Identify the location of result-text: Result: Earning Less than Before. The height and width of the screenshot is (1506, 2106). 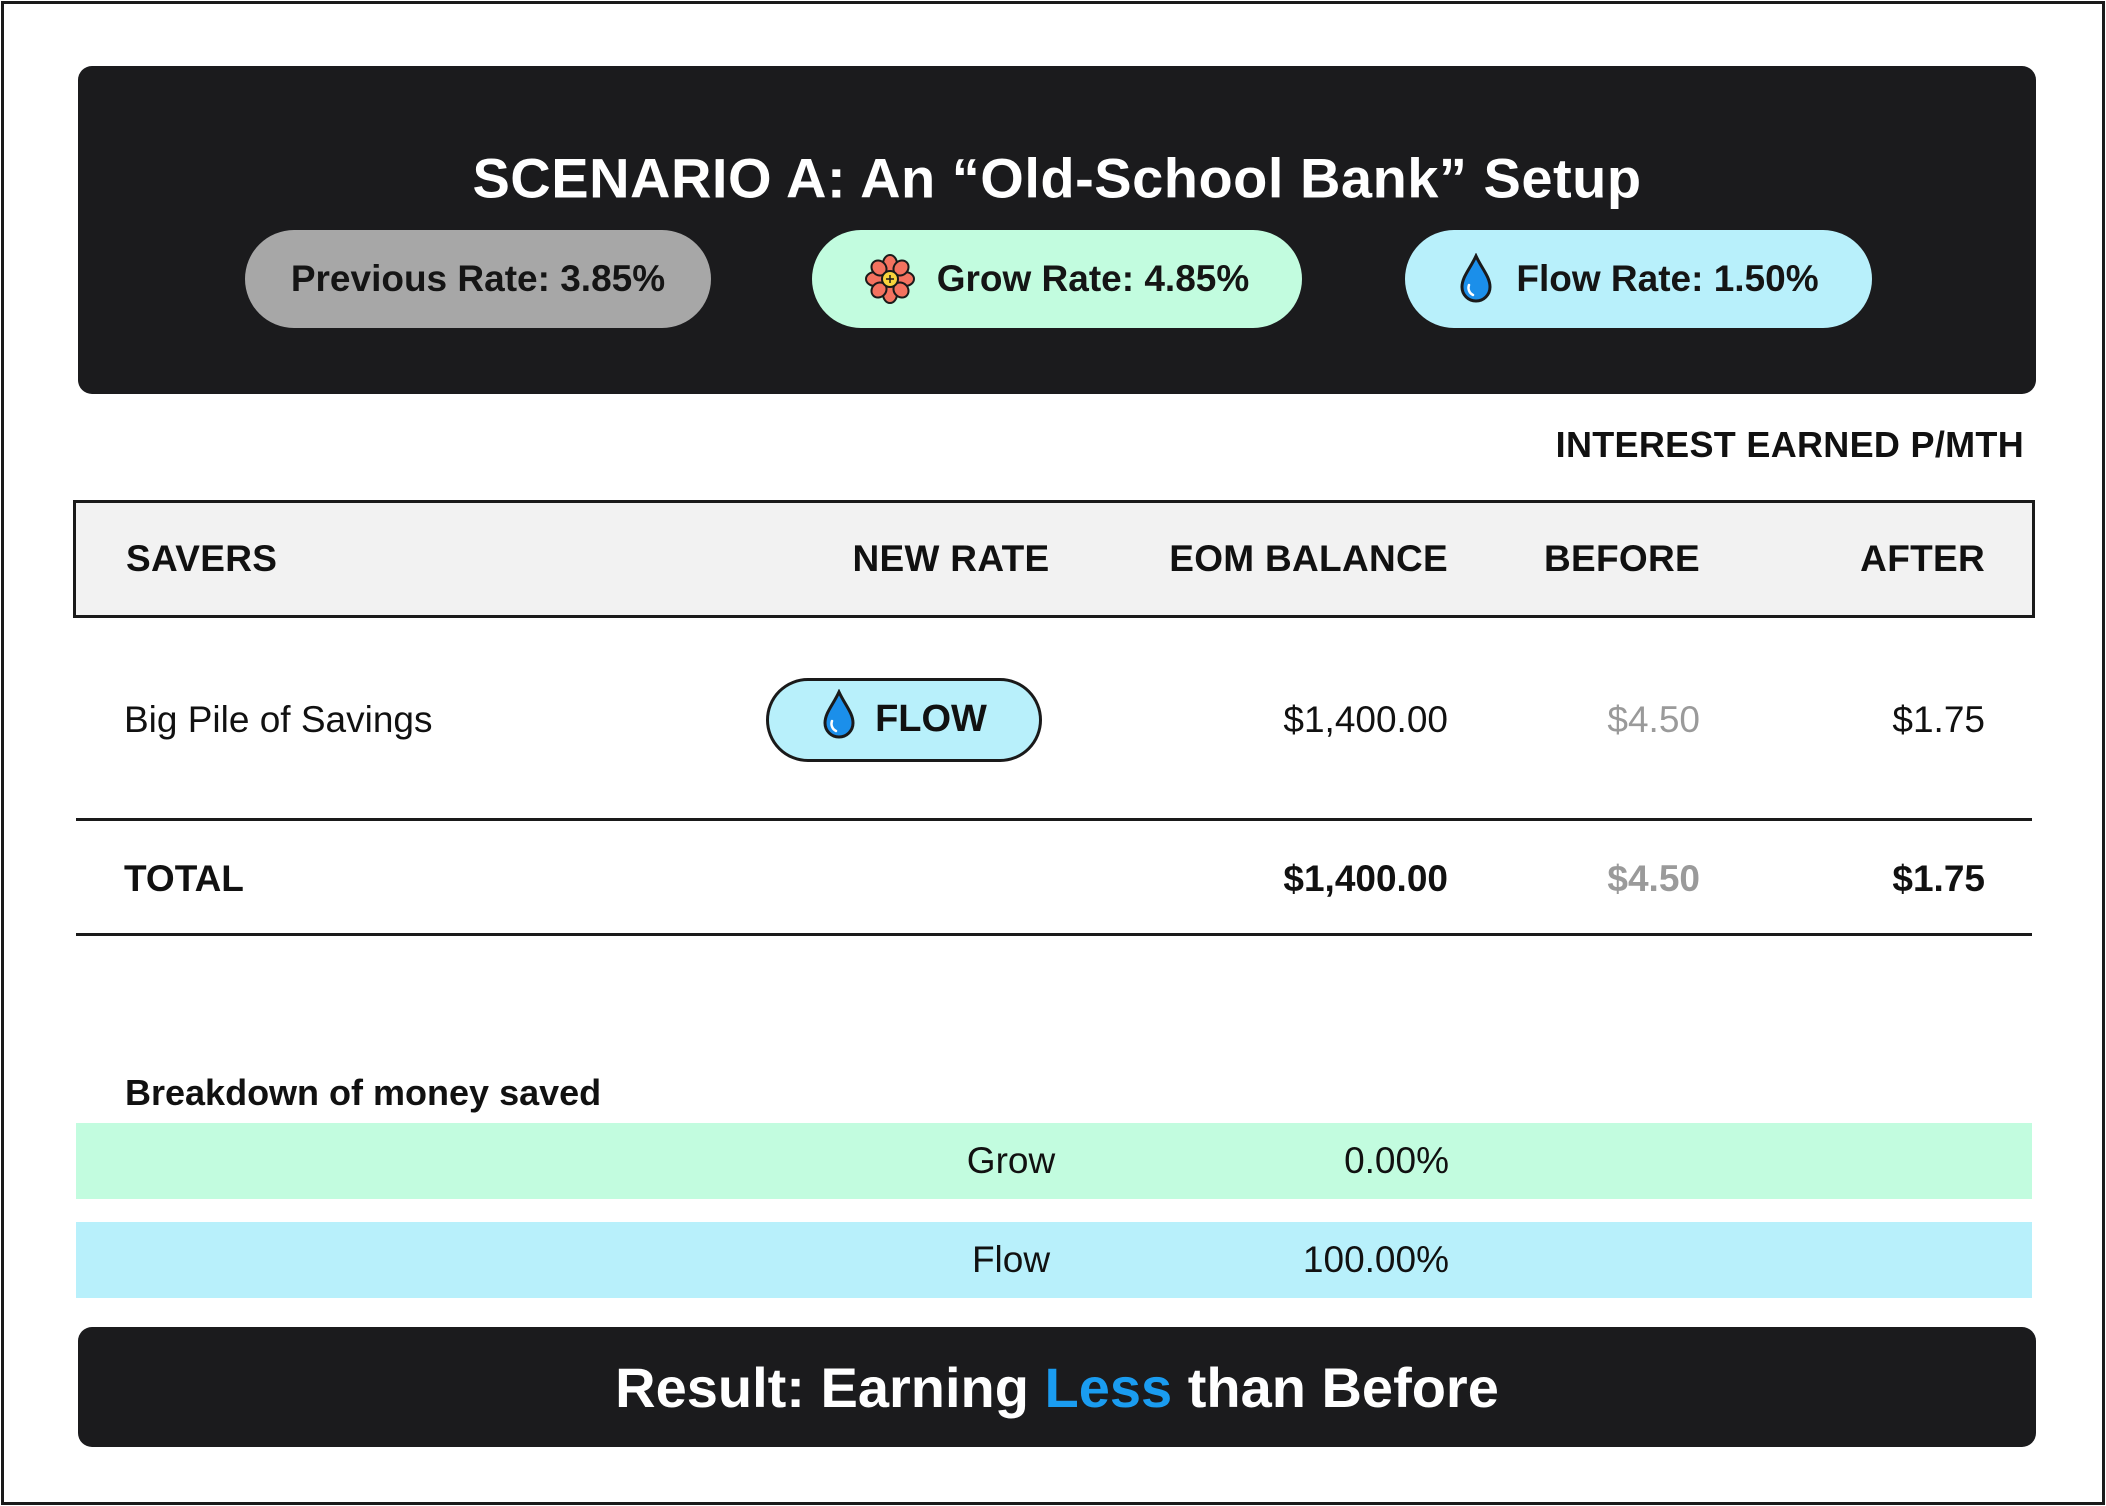
(1057, 1387).